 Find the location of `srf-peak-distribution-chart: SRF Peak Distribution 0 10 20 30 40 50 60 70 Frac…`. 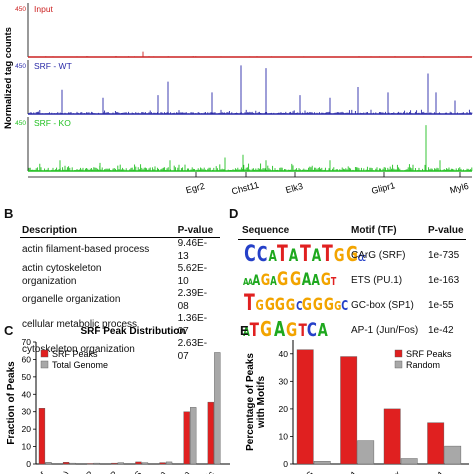

srf-peak-distribution-chart: SRF Peak Distribution 0 10 20 30 40 50 60 70 Frac… is located at coordinates (118, 400).